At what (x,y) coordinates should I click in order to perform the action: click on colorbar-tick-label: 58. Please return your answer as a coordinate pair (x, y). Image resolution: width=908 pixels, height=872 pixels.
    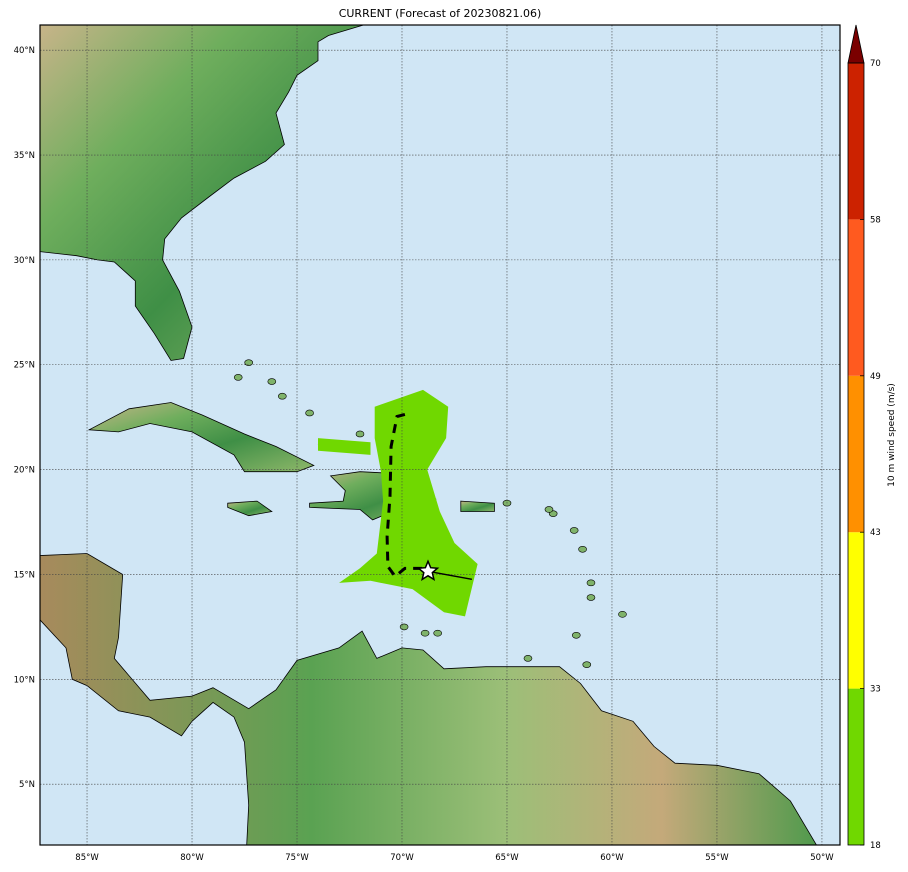
    Looking at the image, I should click on (875, 220).